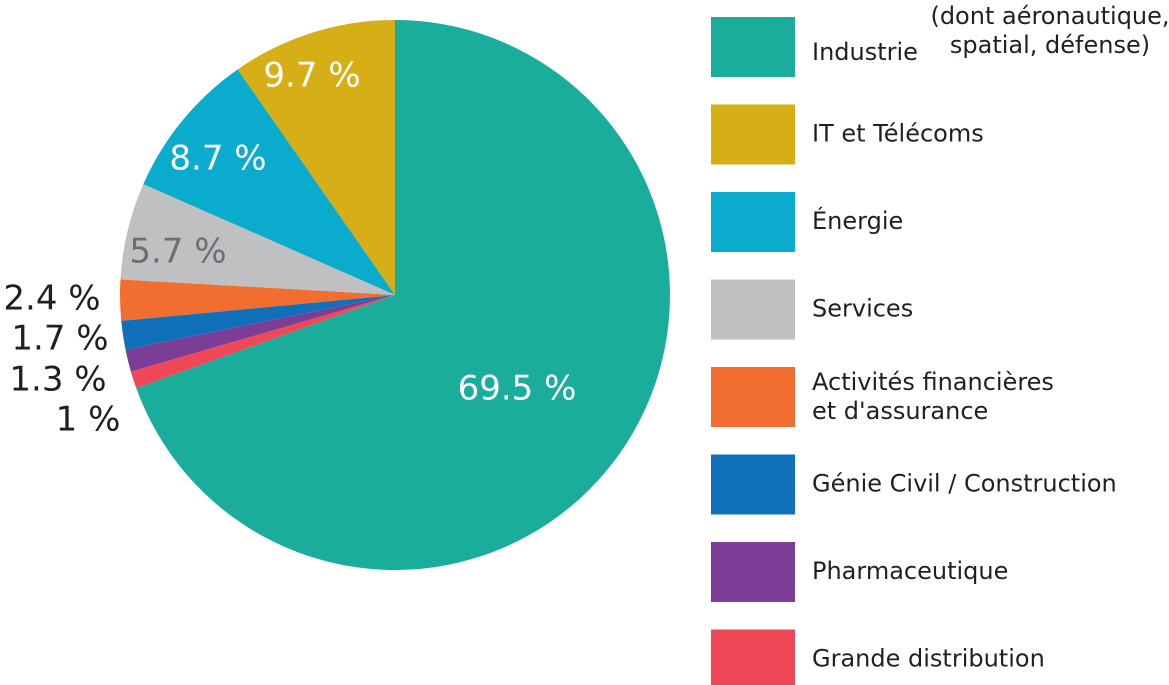 This screenshot has width=1169, height=685. Describe the element at coordinates (311, 76) in the screenshot. I see `data-label: 9.7 %` at that location.